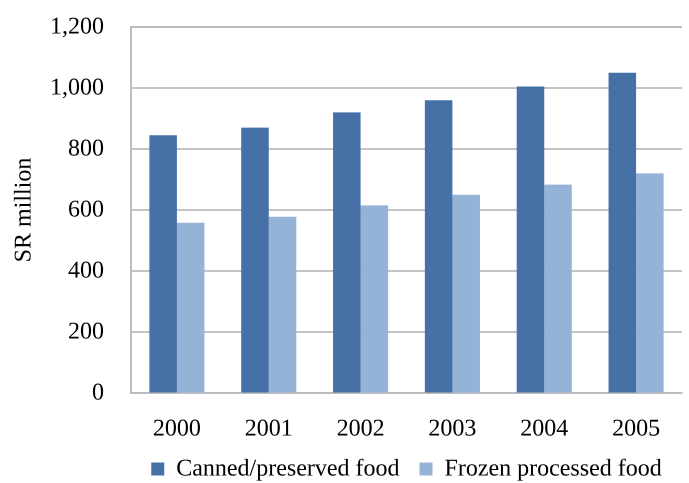 The width and height of the screenshot is (689, 483). Describe the element at coordinates (23, 210) in the screenshot. I see `y-axis-title: SR million` at that location.